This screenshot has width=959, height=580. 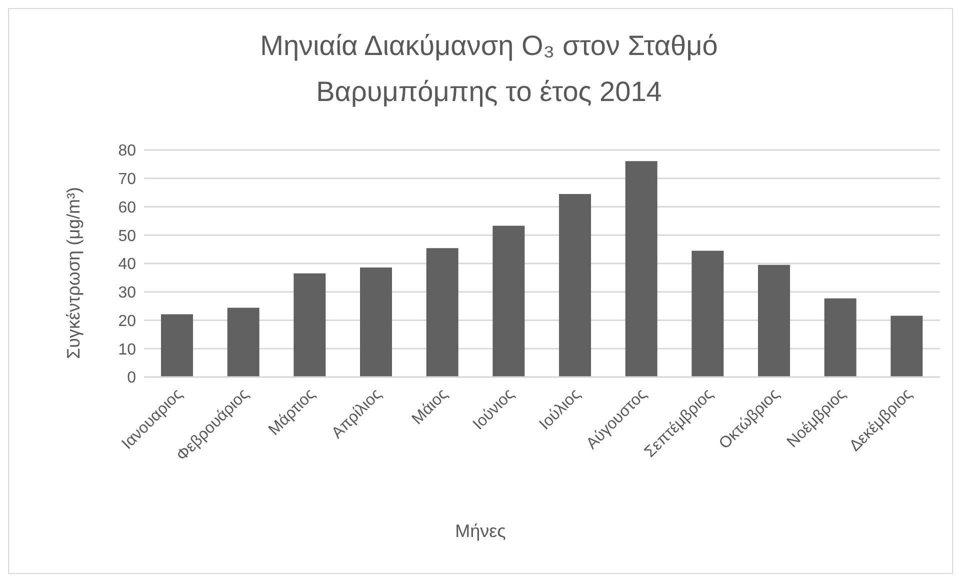 What do you see at coordinates (127, 179) in the screenshot?
I see `y-tick-label: 70` at bounding box center [127, 179].